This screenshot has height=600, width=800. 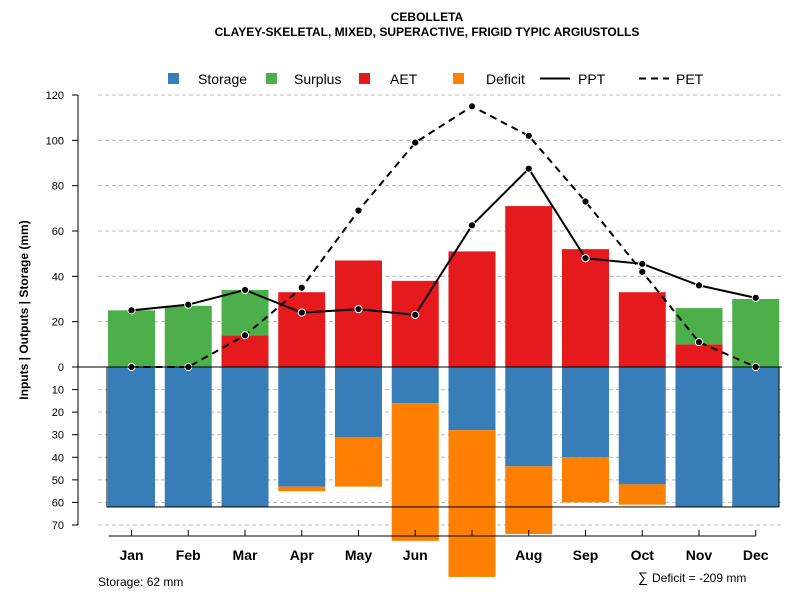 I want to click on deficit-bar-apr, so click(x=302, y=489).